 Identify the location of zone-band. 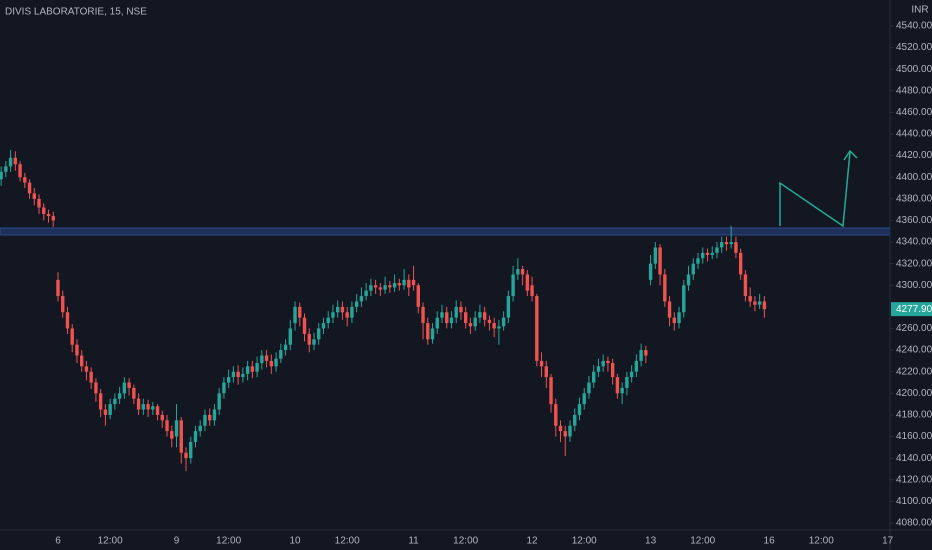
(445, 231).